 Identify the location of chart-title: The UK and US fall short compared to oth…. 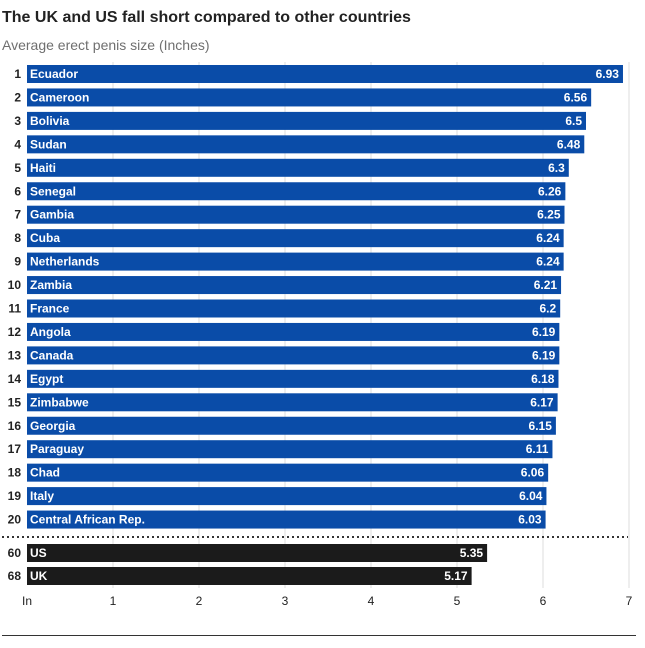
(206, 17).